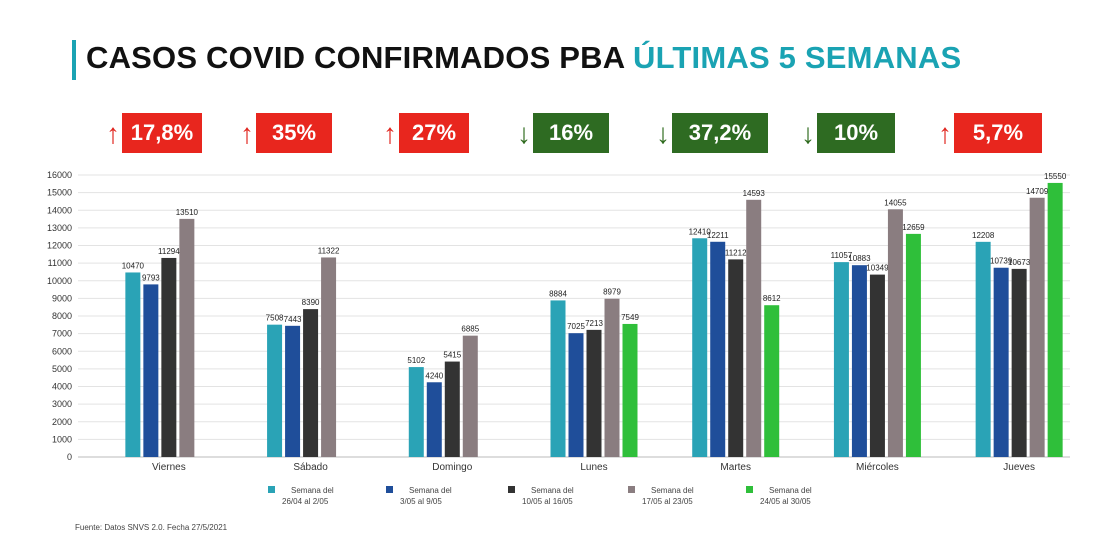  Describe the element at coordinates (700, 231) in the screenshot. I see `bar-value-label: 12410` at that location.